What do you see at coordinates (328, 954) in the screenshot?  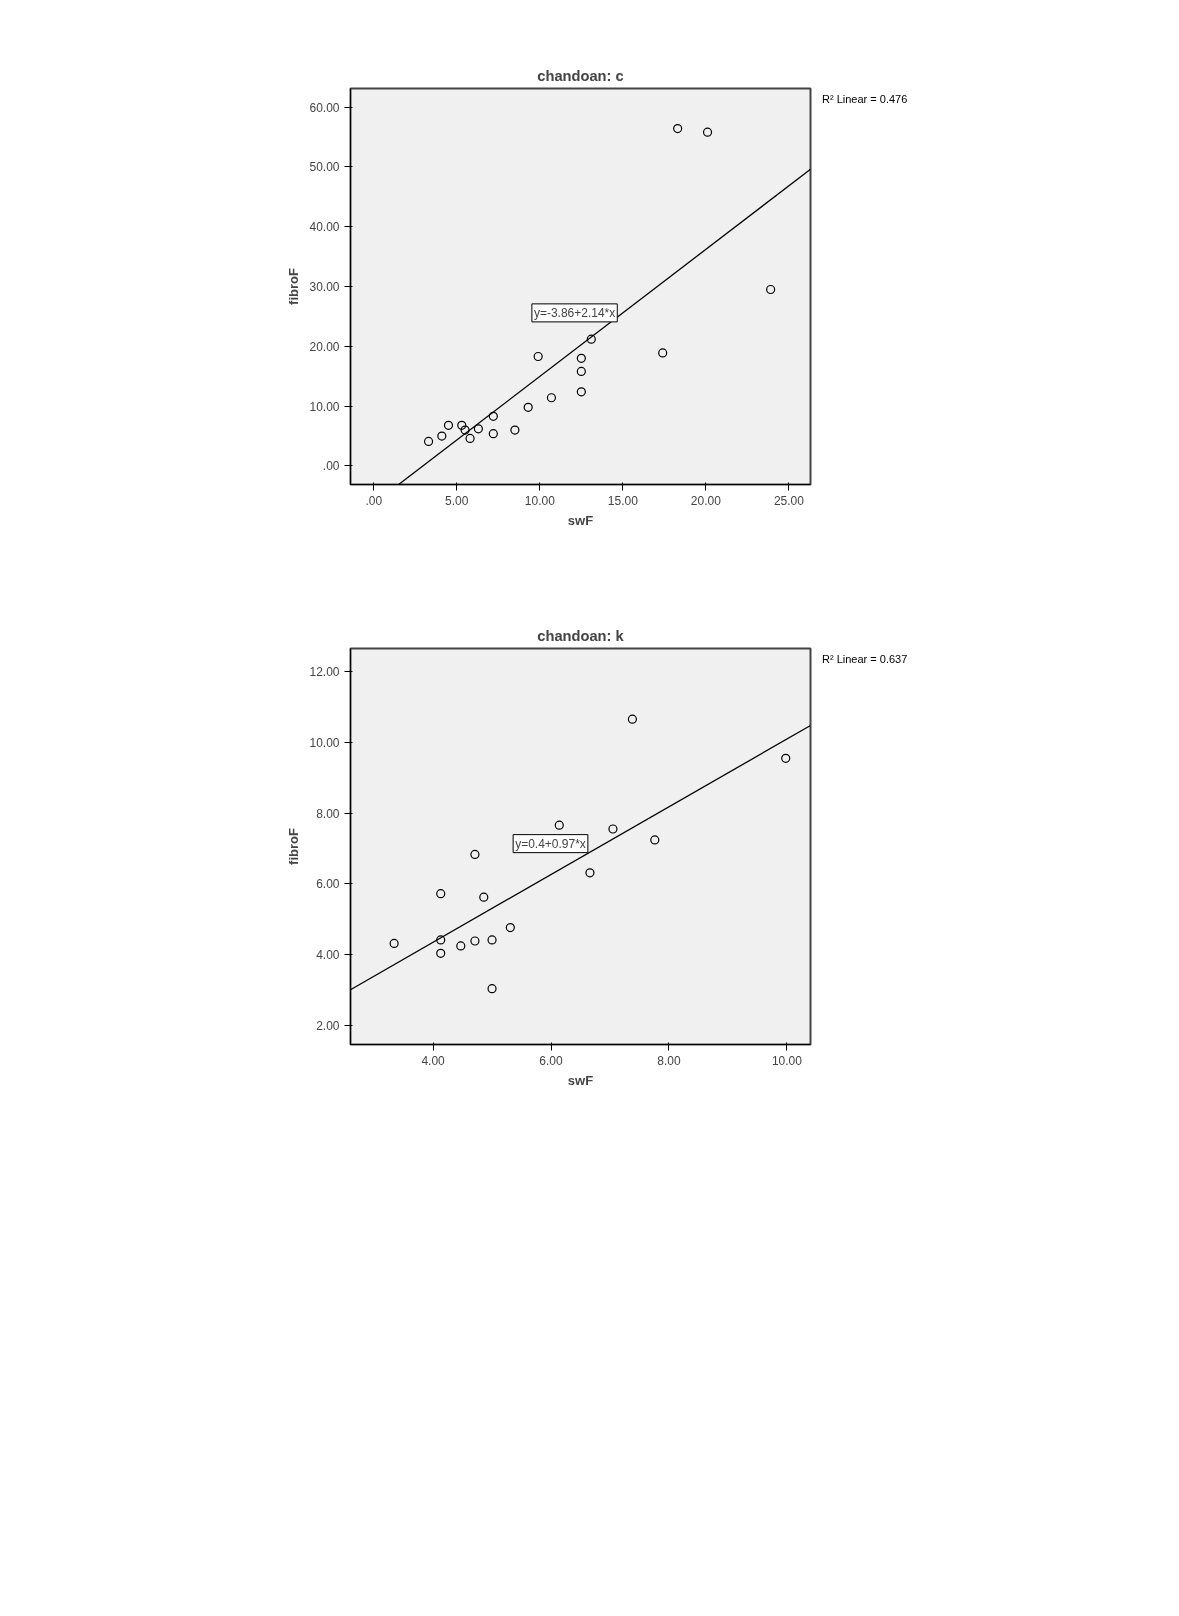 I see `y-tick-label: 4.00` at bounding box center [328, 954].